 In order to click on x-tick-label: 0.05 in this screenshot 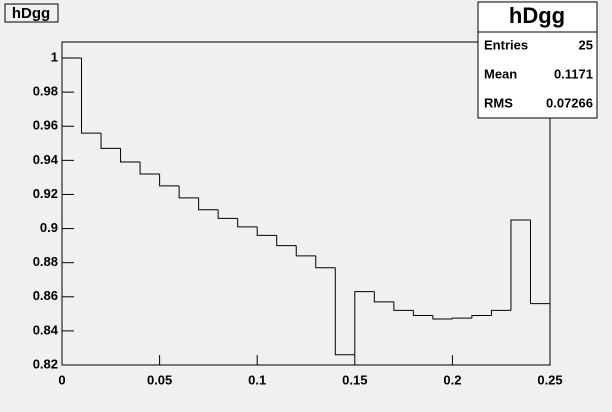, I will do `click(159, 379)`.